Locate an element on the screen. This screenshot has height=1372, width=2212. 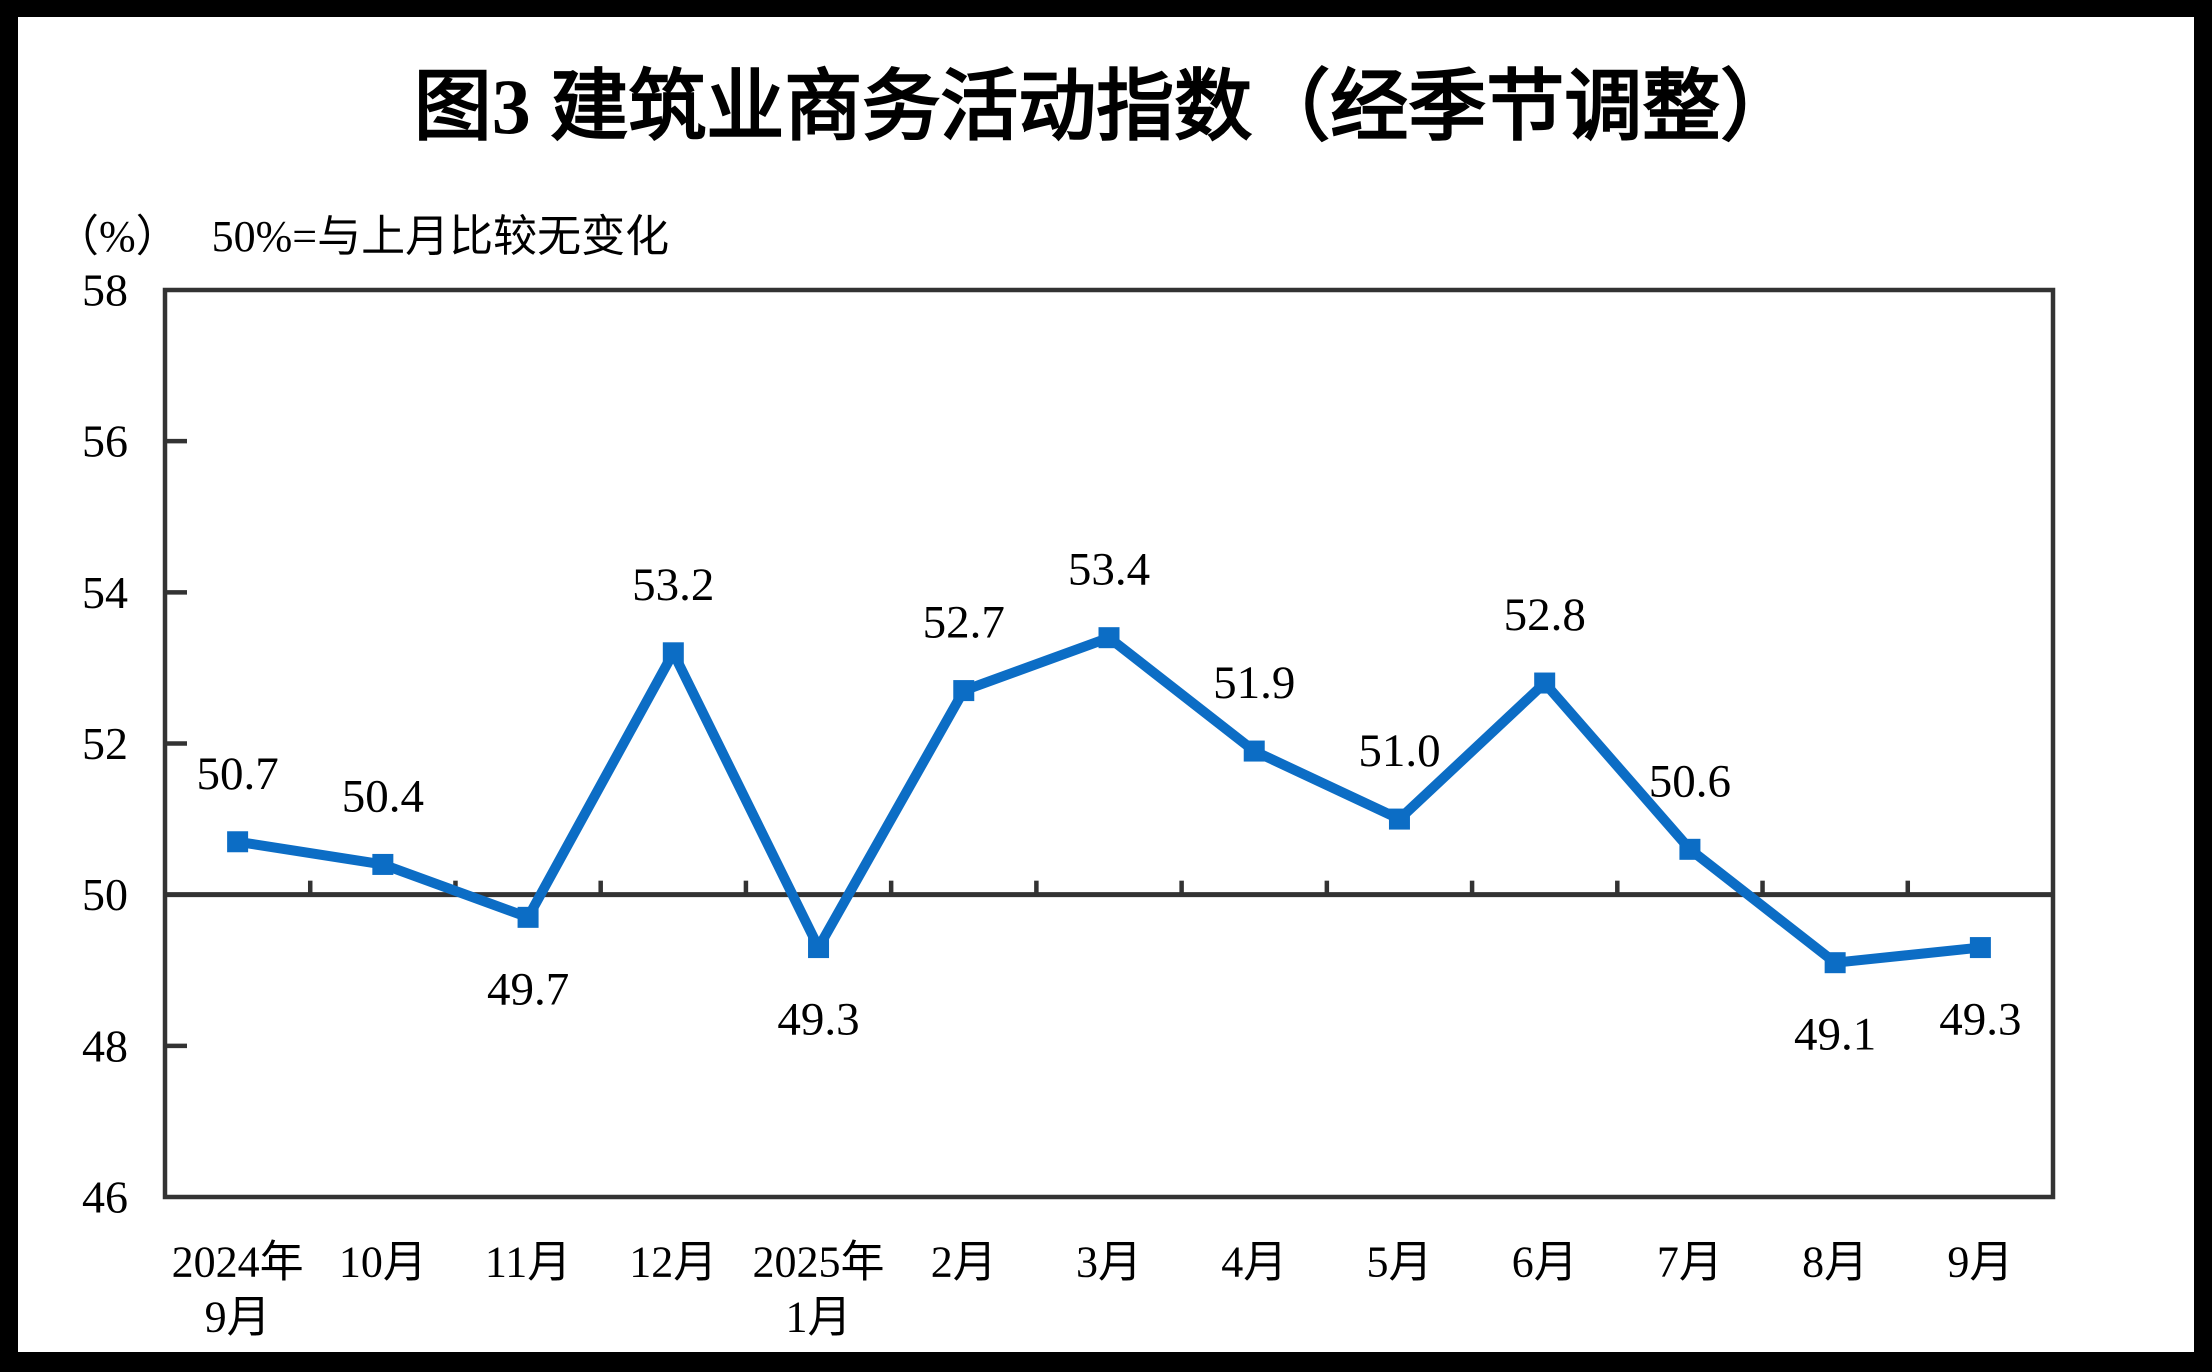
chart-subtitle: （%） 50%=与上月比较无变化 is located at coordinates (362, 232).